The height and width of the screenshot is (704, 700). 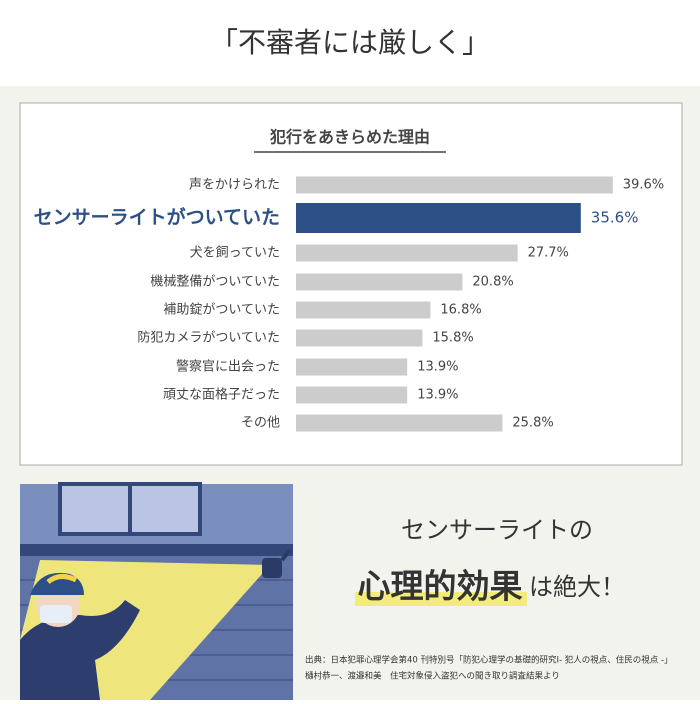 What do you see at coordinates (350, 42) in the screenshot?
I see `page-title: 「不審者には厳しく」` at bounding box center [350, 42].